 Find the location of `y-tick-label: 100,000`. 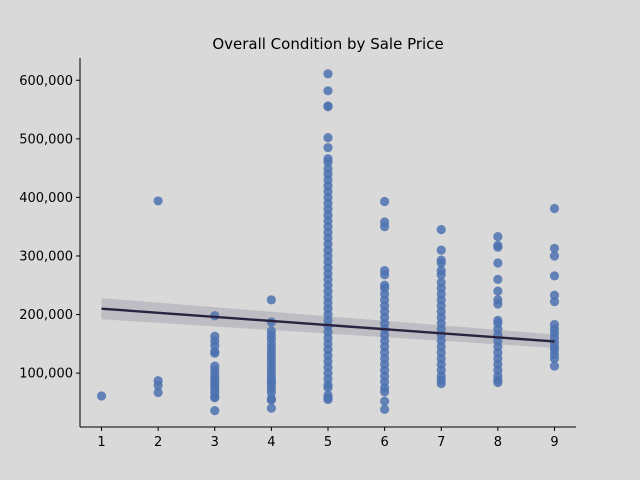

y-tick-label: 100,000 is located at coordinates (46, 374).